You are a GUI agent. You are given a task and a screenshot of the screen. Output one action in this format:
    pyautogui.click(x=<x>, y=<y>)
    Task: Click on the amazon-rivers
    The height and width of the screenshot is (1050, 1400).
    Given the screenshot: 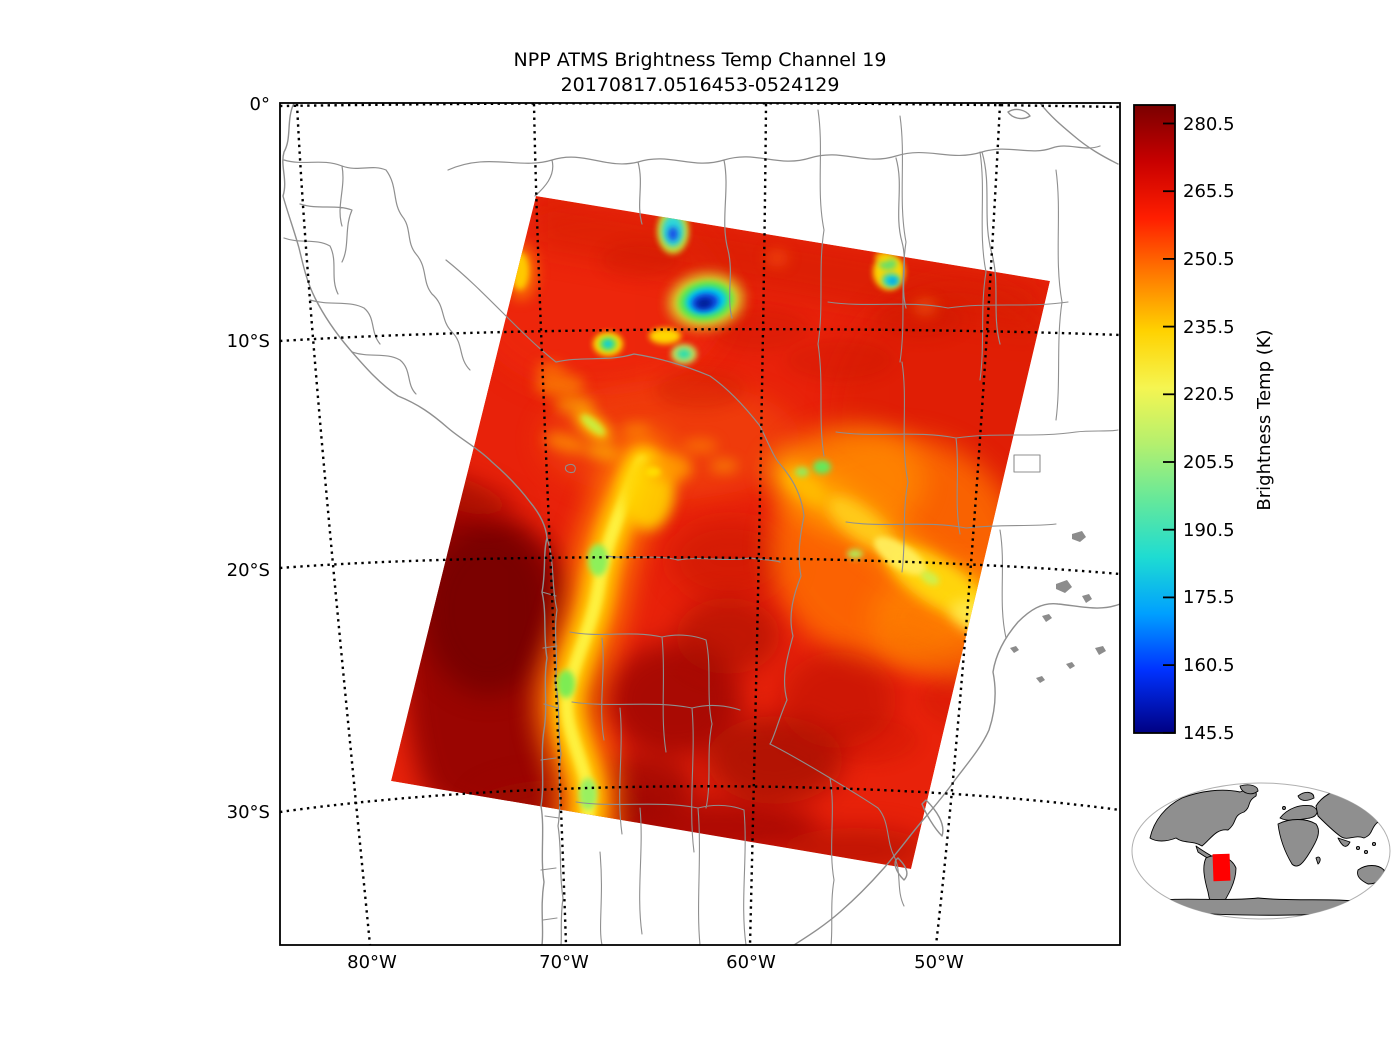 What is the action you would take?
    pyautogui.click(x=774, y=245)
    